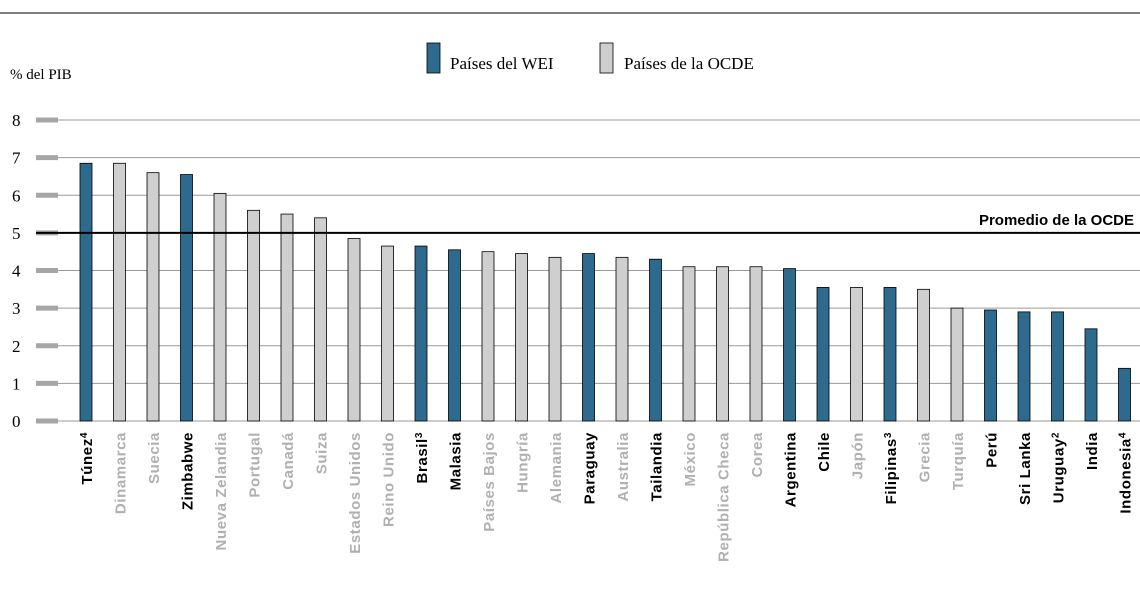 This screenshot has height=596, width=1140. I want to click on x-tick-label-text: Australia, so click(623, 467).